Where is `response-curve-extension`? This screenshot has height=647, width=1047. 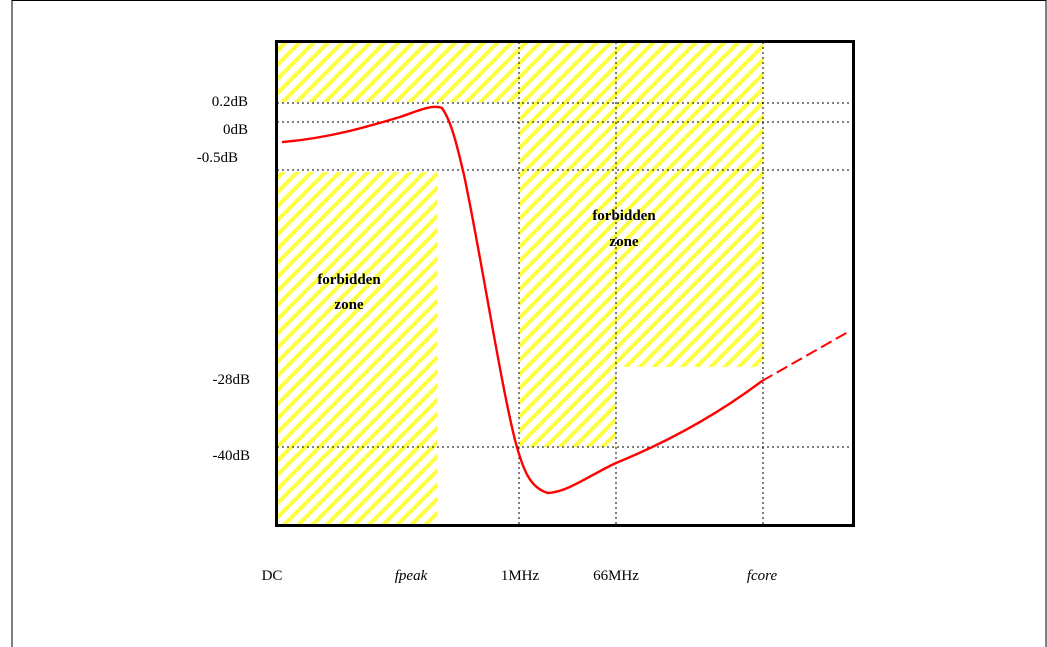
response-curve-extension is located at coordinates (805, 356).